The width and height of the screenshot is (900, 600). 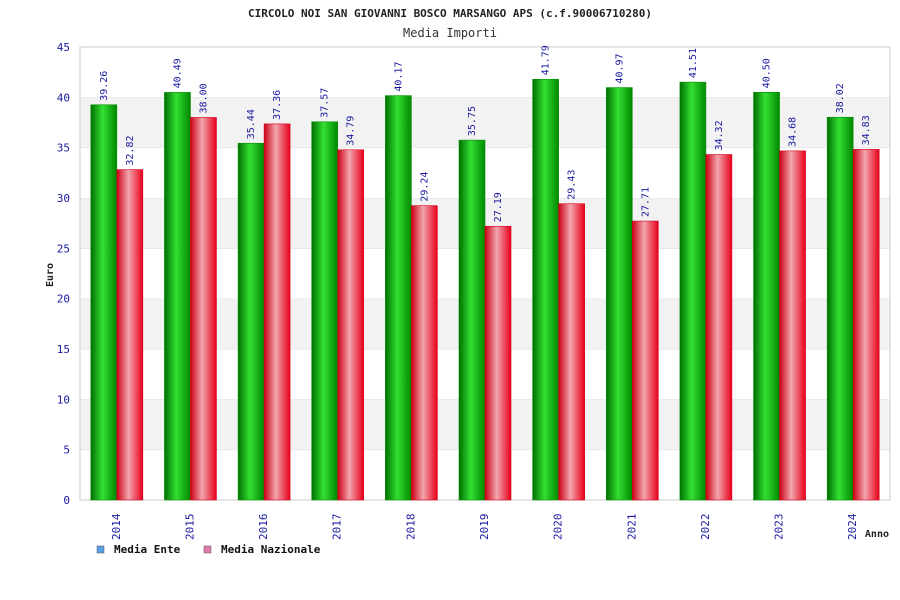 What do you see at coordinates (852, 526) in the screenshot?
I see `x-tick-label: 2024` at bounding box center [852, 526].